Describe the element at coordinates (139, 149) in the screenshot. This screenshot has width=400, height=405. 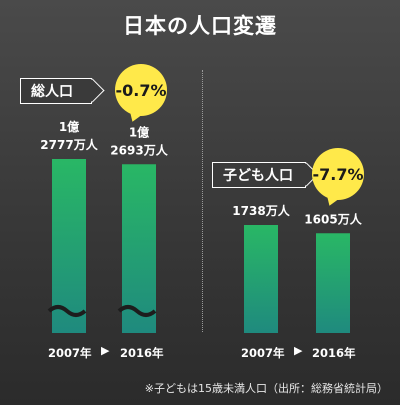
I see `value-label-0-1: 2693万人` at that location.